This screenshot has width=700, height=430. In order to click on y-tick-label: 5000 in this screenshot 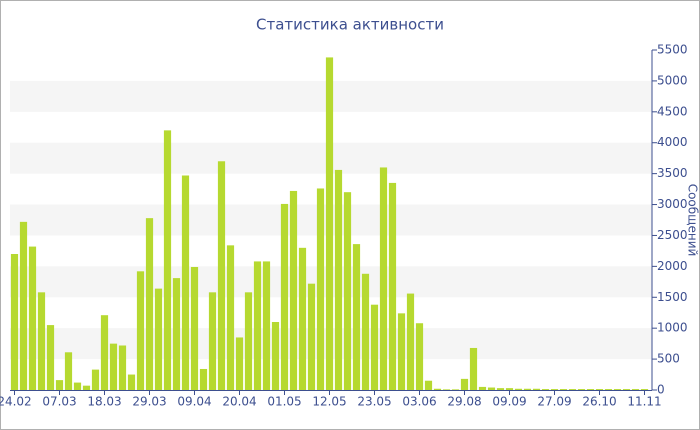, I will do `click(672, 80)`.